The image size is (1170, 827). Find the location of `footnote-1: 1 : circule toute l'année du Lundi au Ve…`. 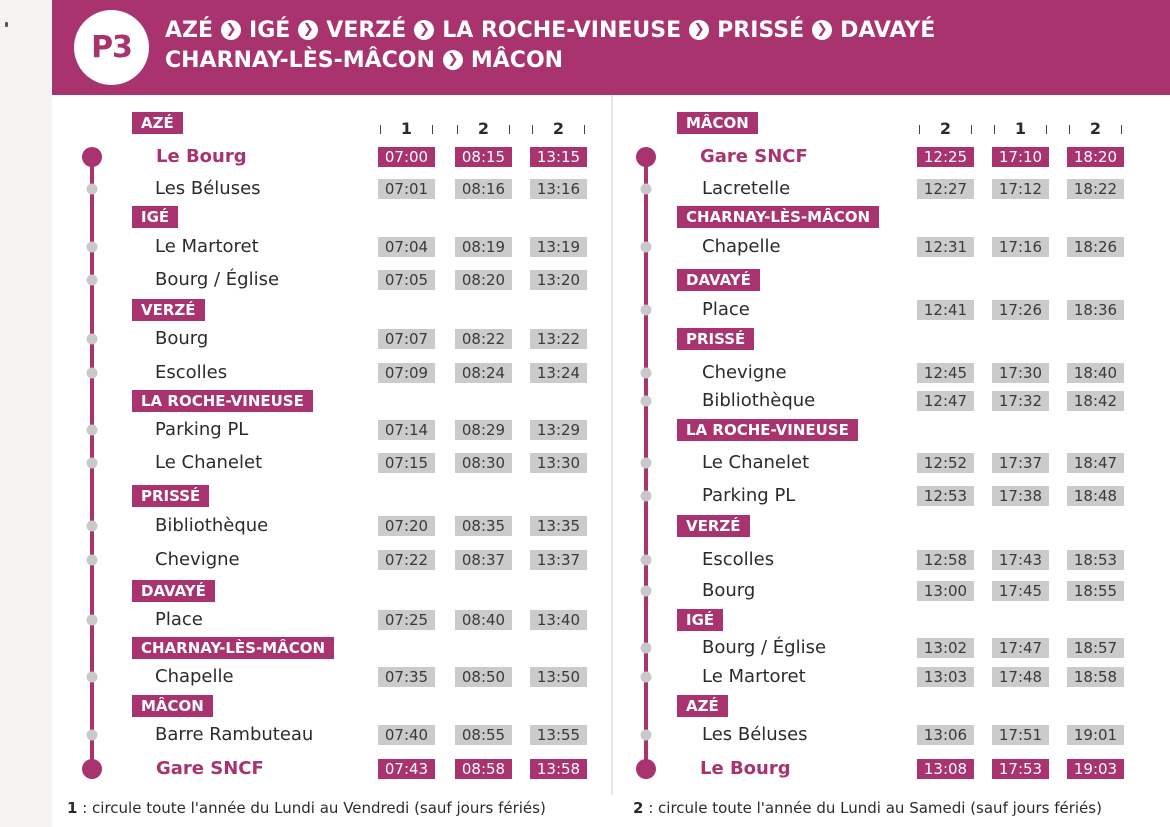

footnote-1: 1 : circule toute l'année du Lundi au Ve… is located at coordinates (306, 808).